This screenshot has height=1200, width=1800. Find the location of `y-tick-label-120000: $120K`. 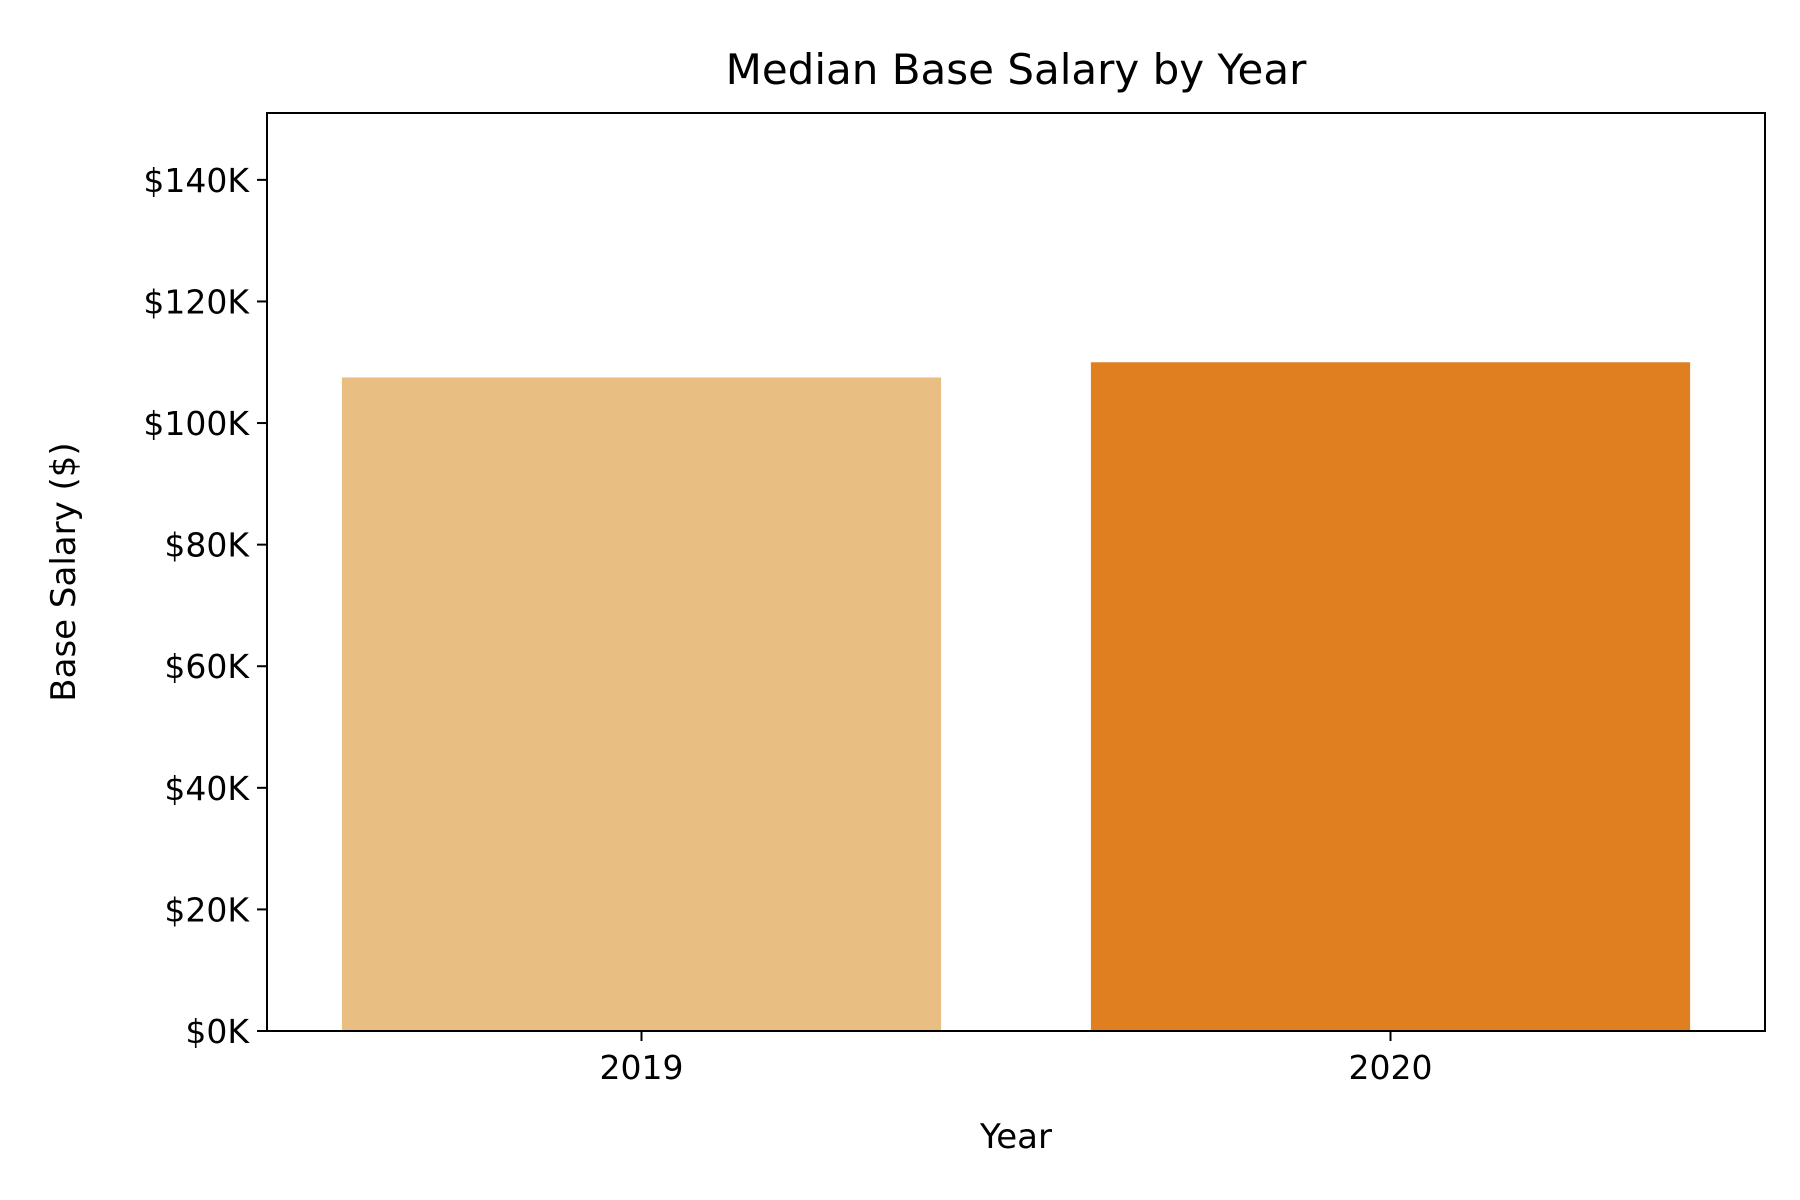

y-tick-label-120000: $120K is located at coordinates (196, 301).